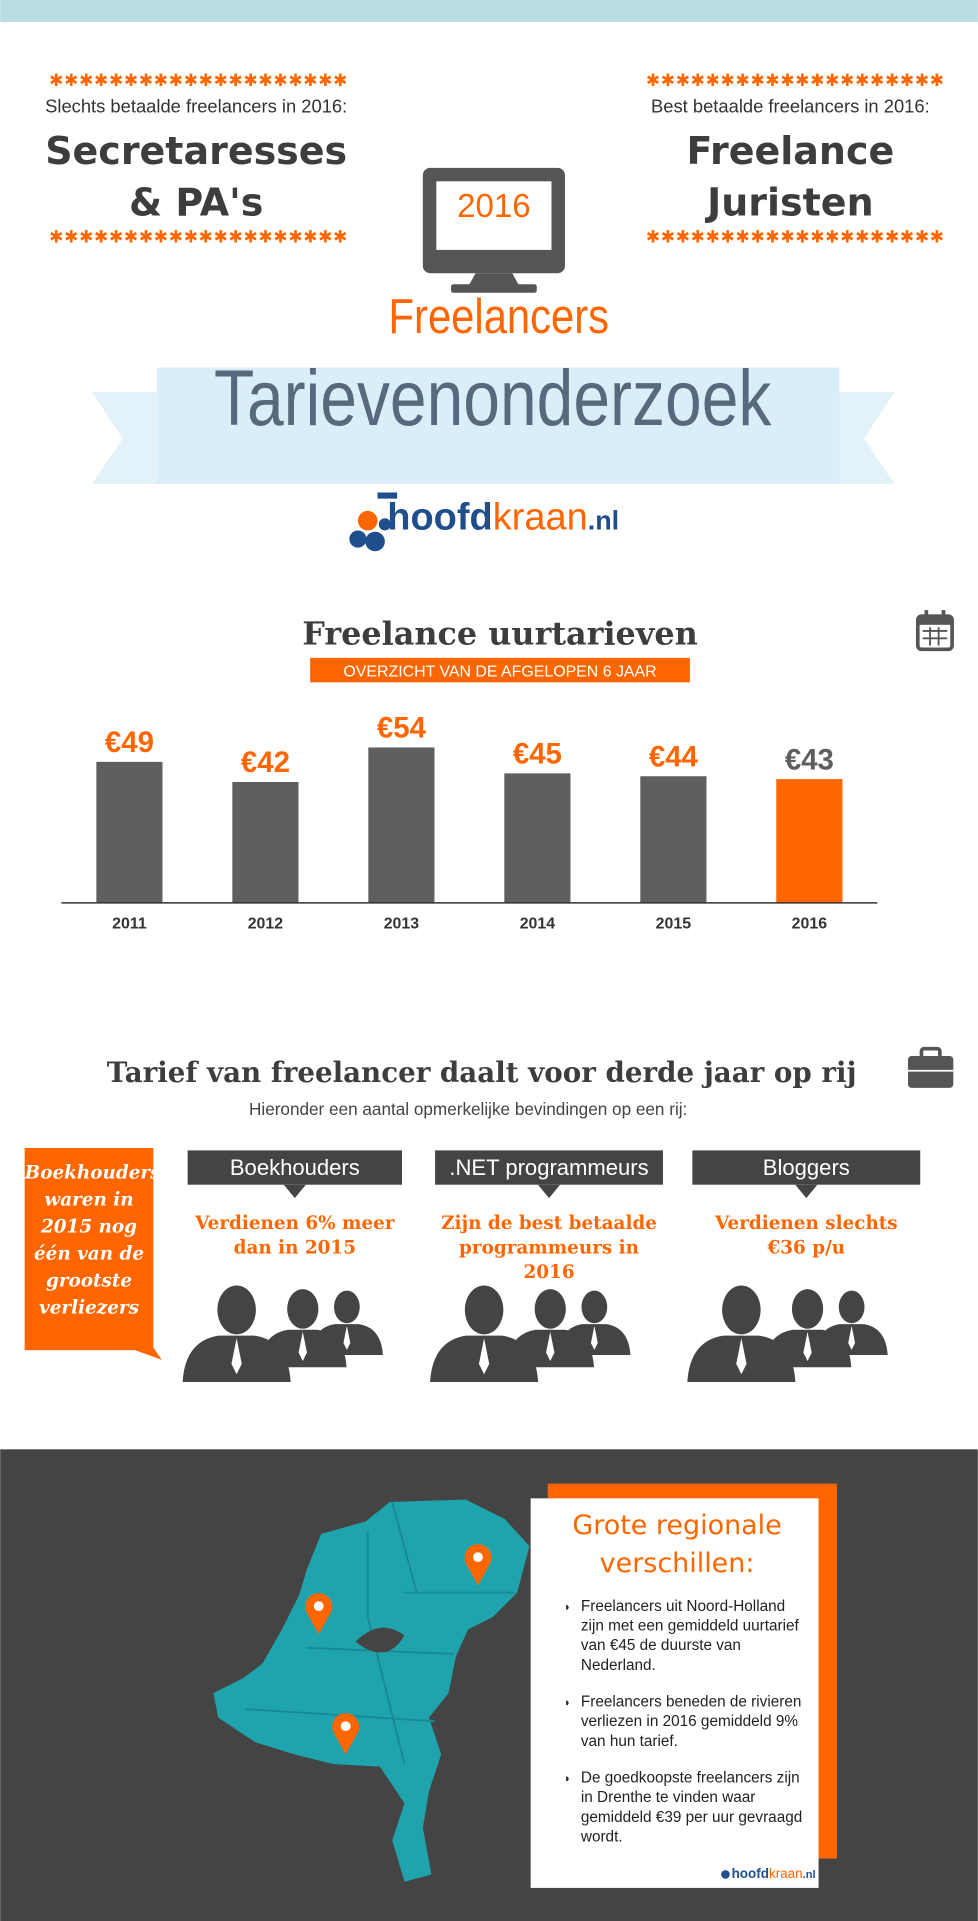 This screenshot has width=978, height=1921. Describe the element at coordinates (810, 924) in the screenshot. I see `x-tick-label: 2016` at that location.